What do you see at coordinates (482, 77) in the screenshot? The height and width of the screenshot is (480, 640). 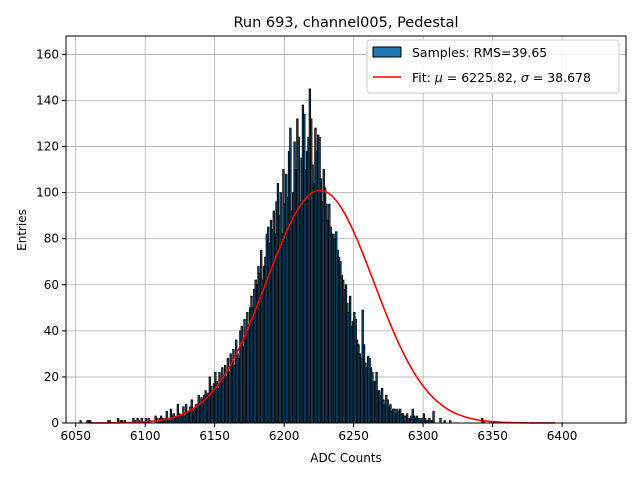 I see `legend-fit-mu-value: = 6225.82,` at bounding box center [482, 77].